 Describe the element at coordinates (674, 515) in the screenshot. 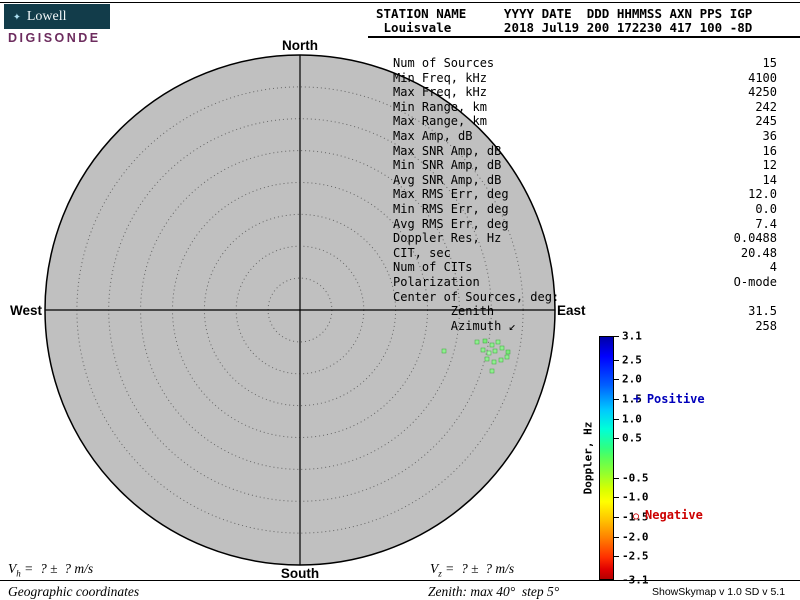

I see `negative-label: Negative` at that location.